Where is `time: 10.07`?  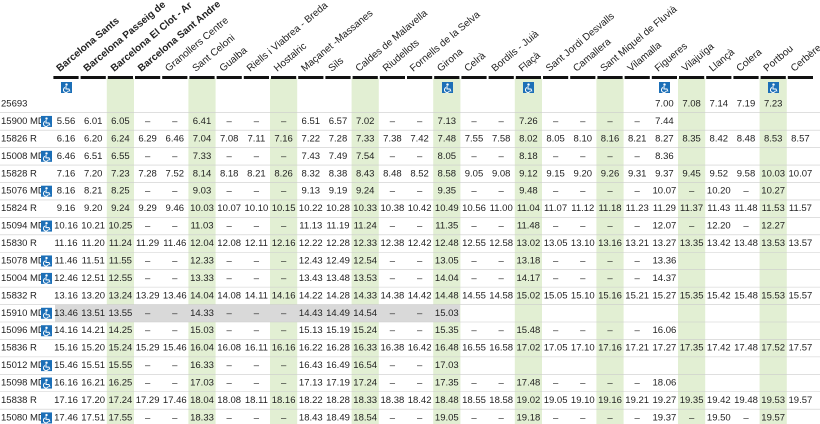 time: 10.07 is located at coordinates (229, 208).